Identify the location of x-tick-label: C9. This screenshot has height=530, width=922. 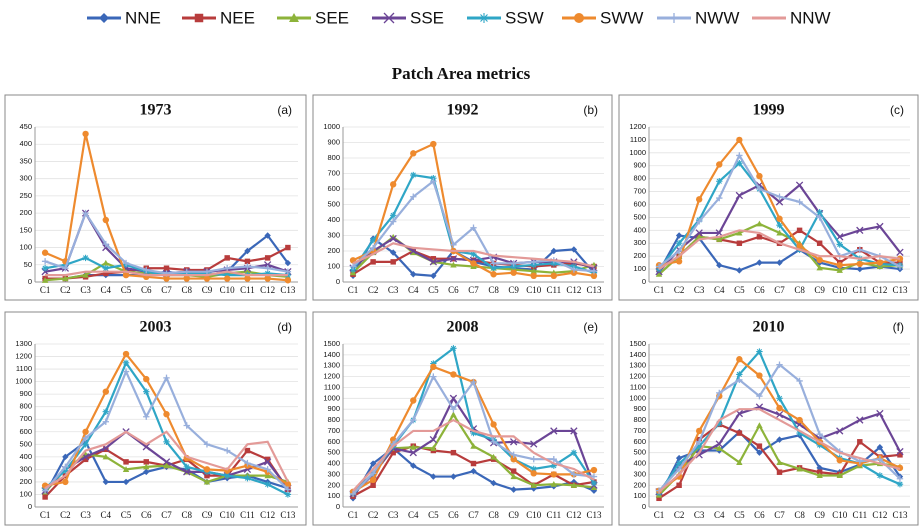
(819, 290).